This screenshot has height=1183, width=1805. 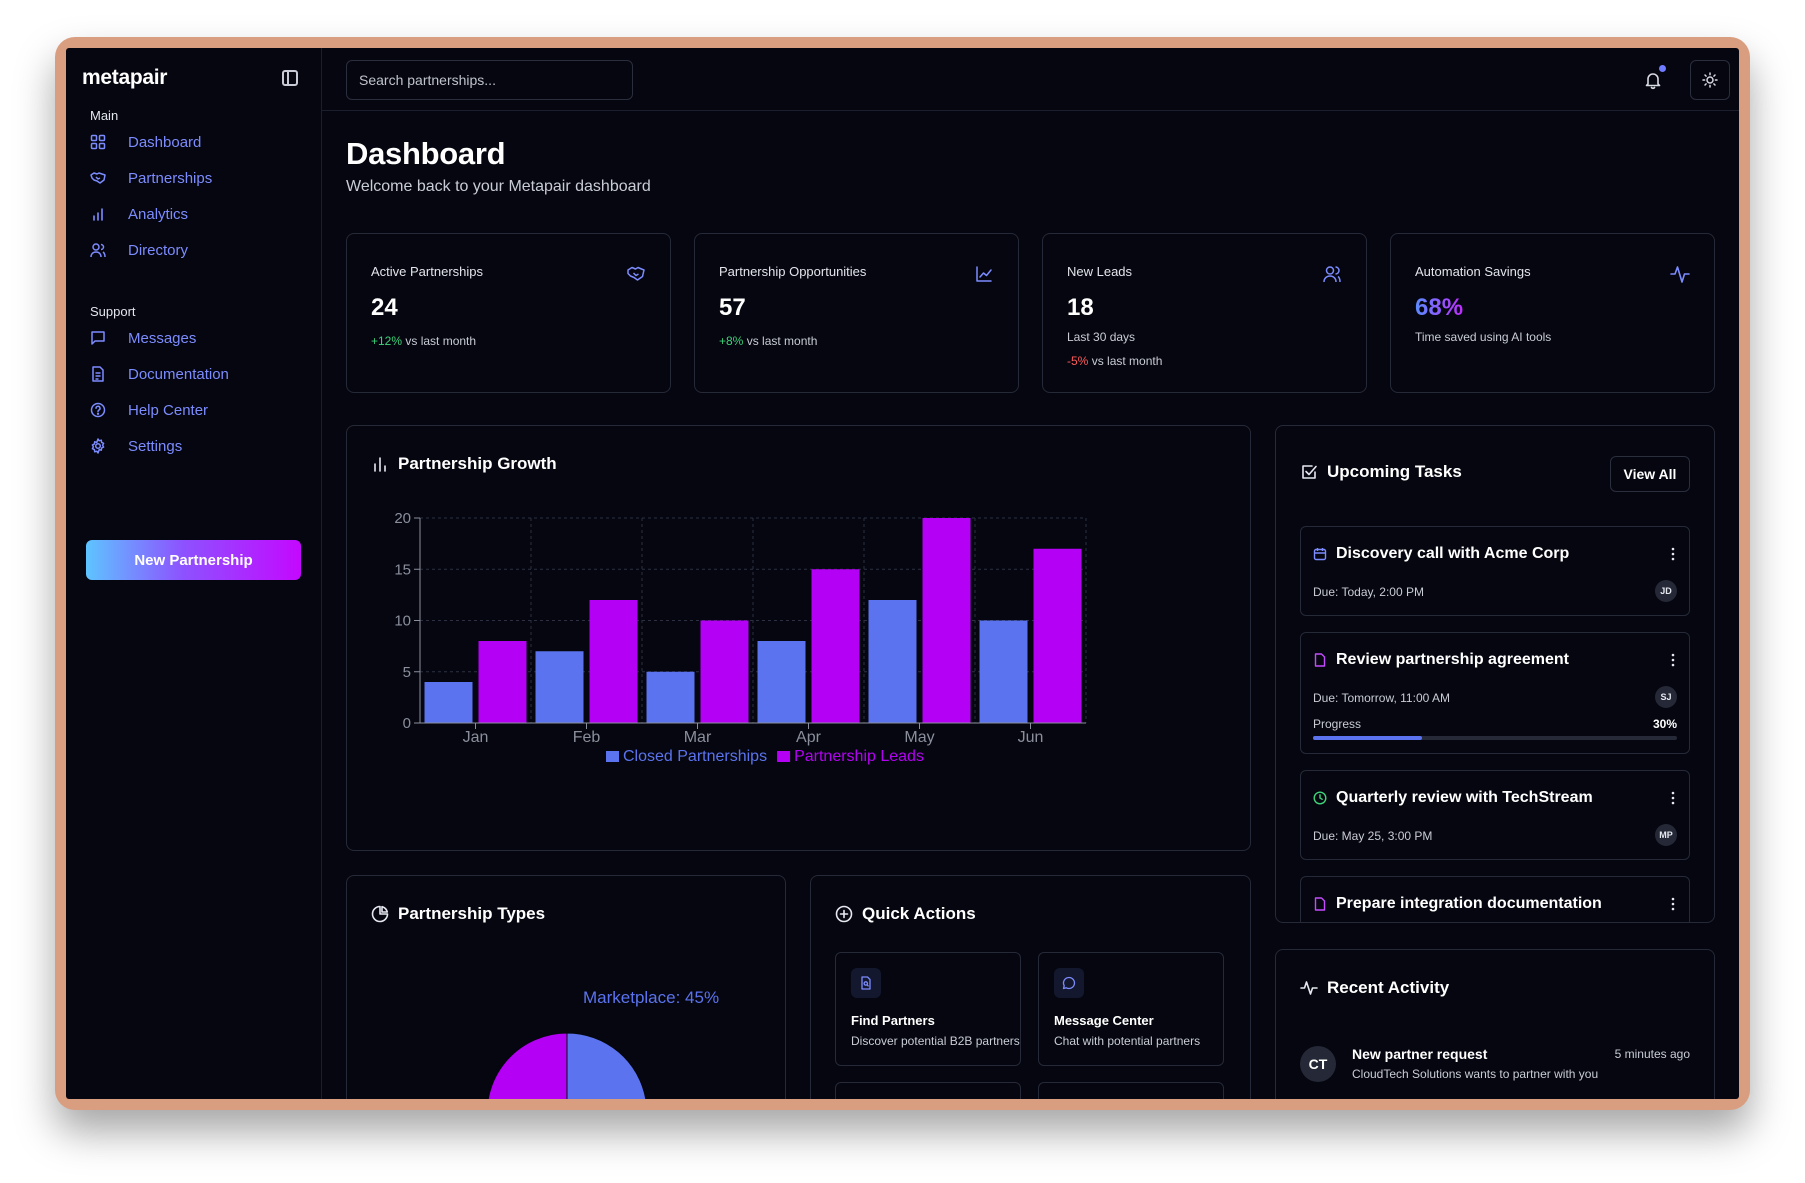 I want to click on search-file-icon, so click(x=866, y=983).